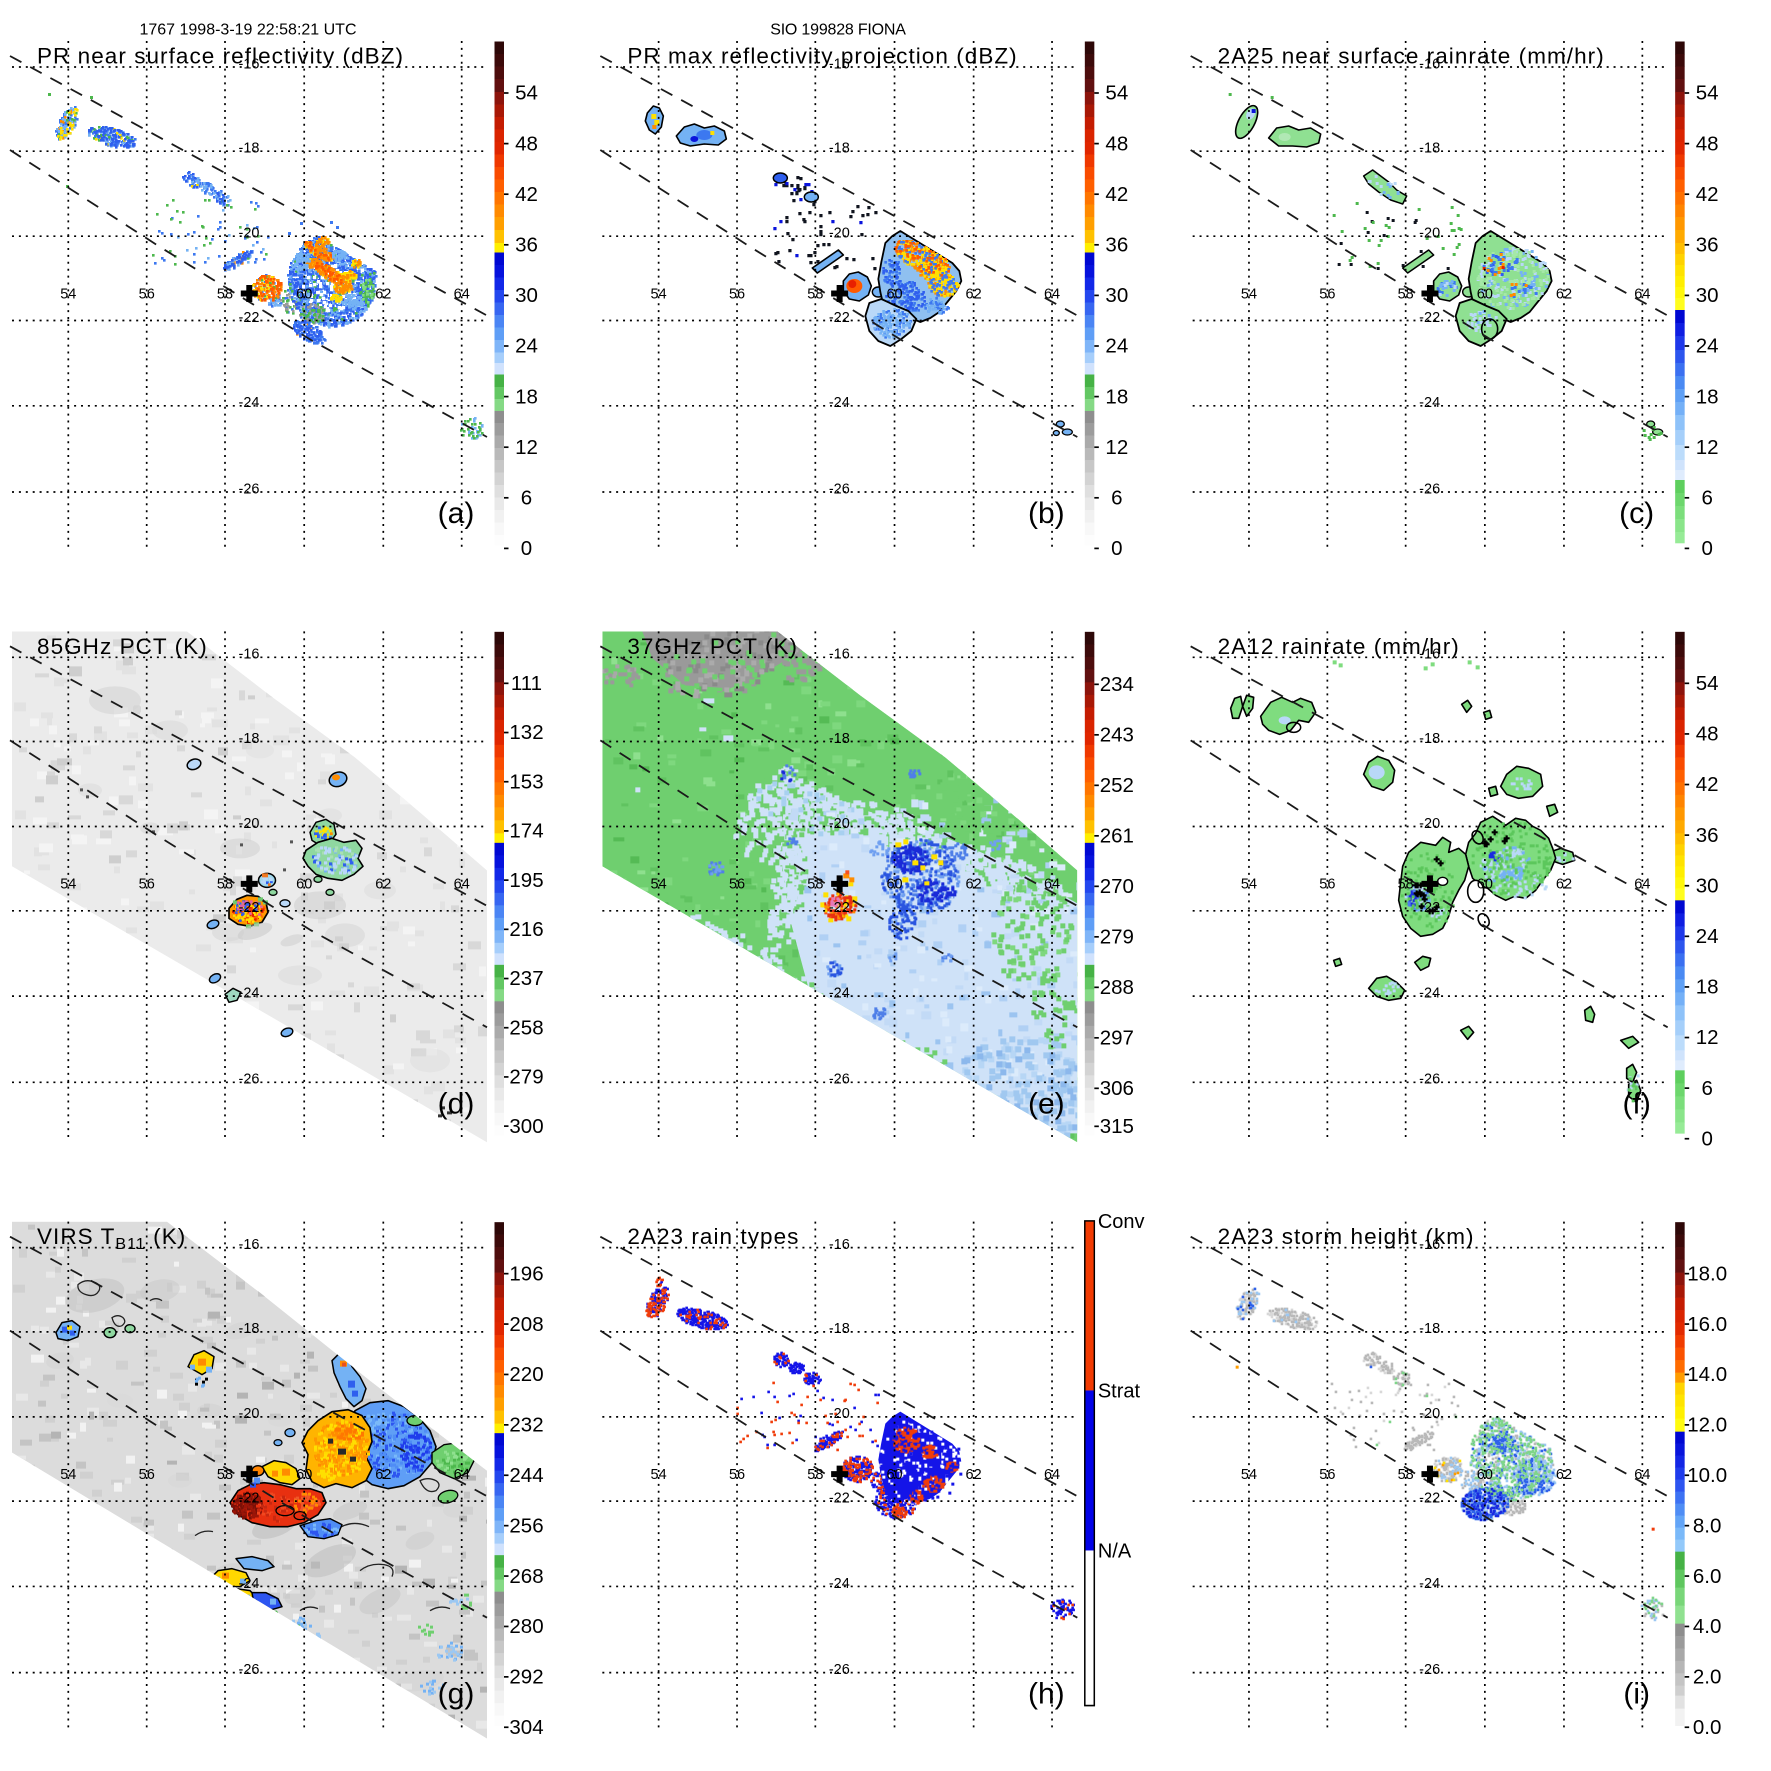 This screenshot has height=1771, width=1771. Describe the element at coordinates (526, 245) in the screenshot. I see `svg-text: 36` at that location.